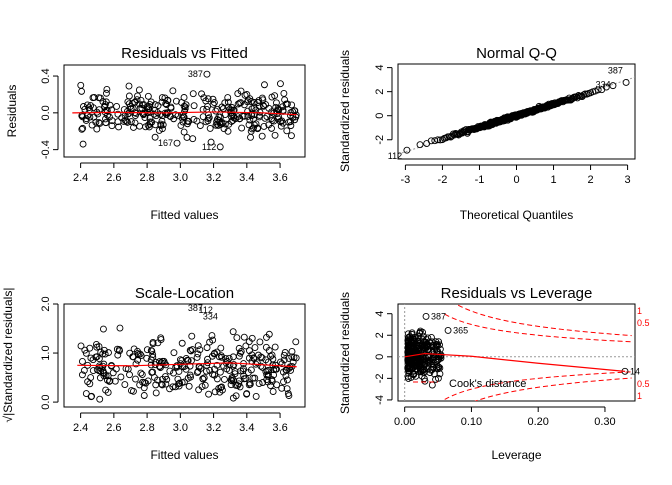 The image size is (672, 485). What do you see at coordinates (184, 53) in the screenshot?
I see `panel-title: Residuals vs Fitted` at bounding box center [184, 53].